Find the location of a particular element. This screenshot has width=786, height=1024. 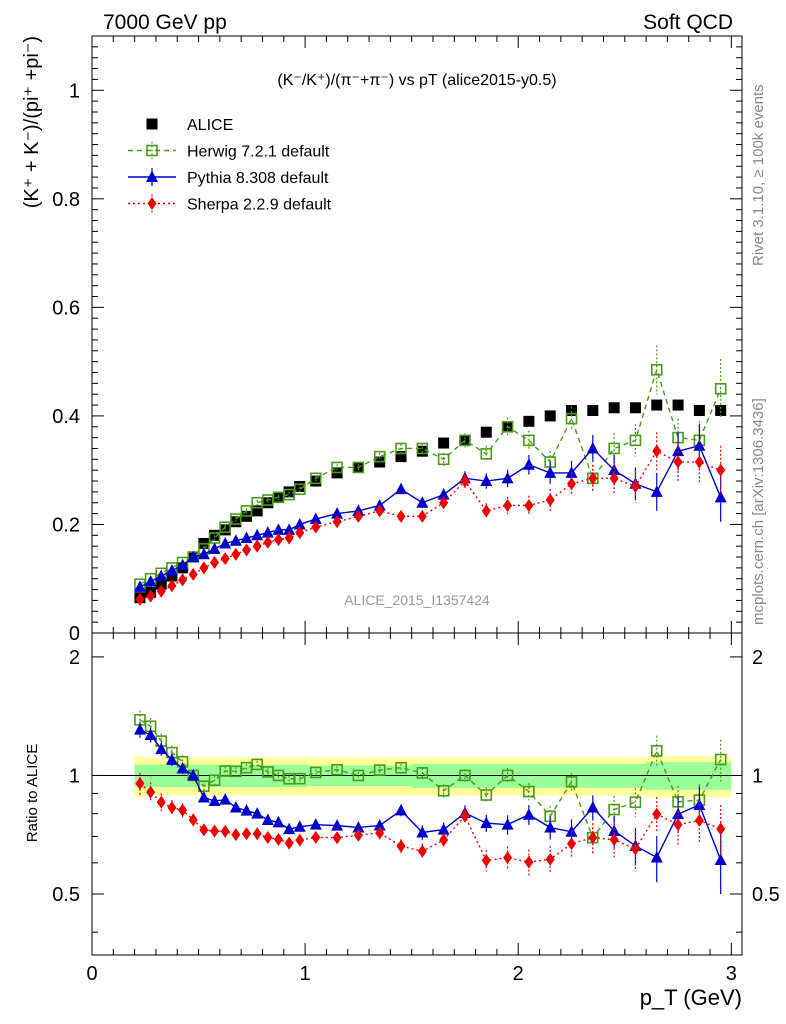

y-tick-label: 0.8 is located at coordinates (66, 200).